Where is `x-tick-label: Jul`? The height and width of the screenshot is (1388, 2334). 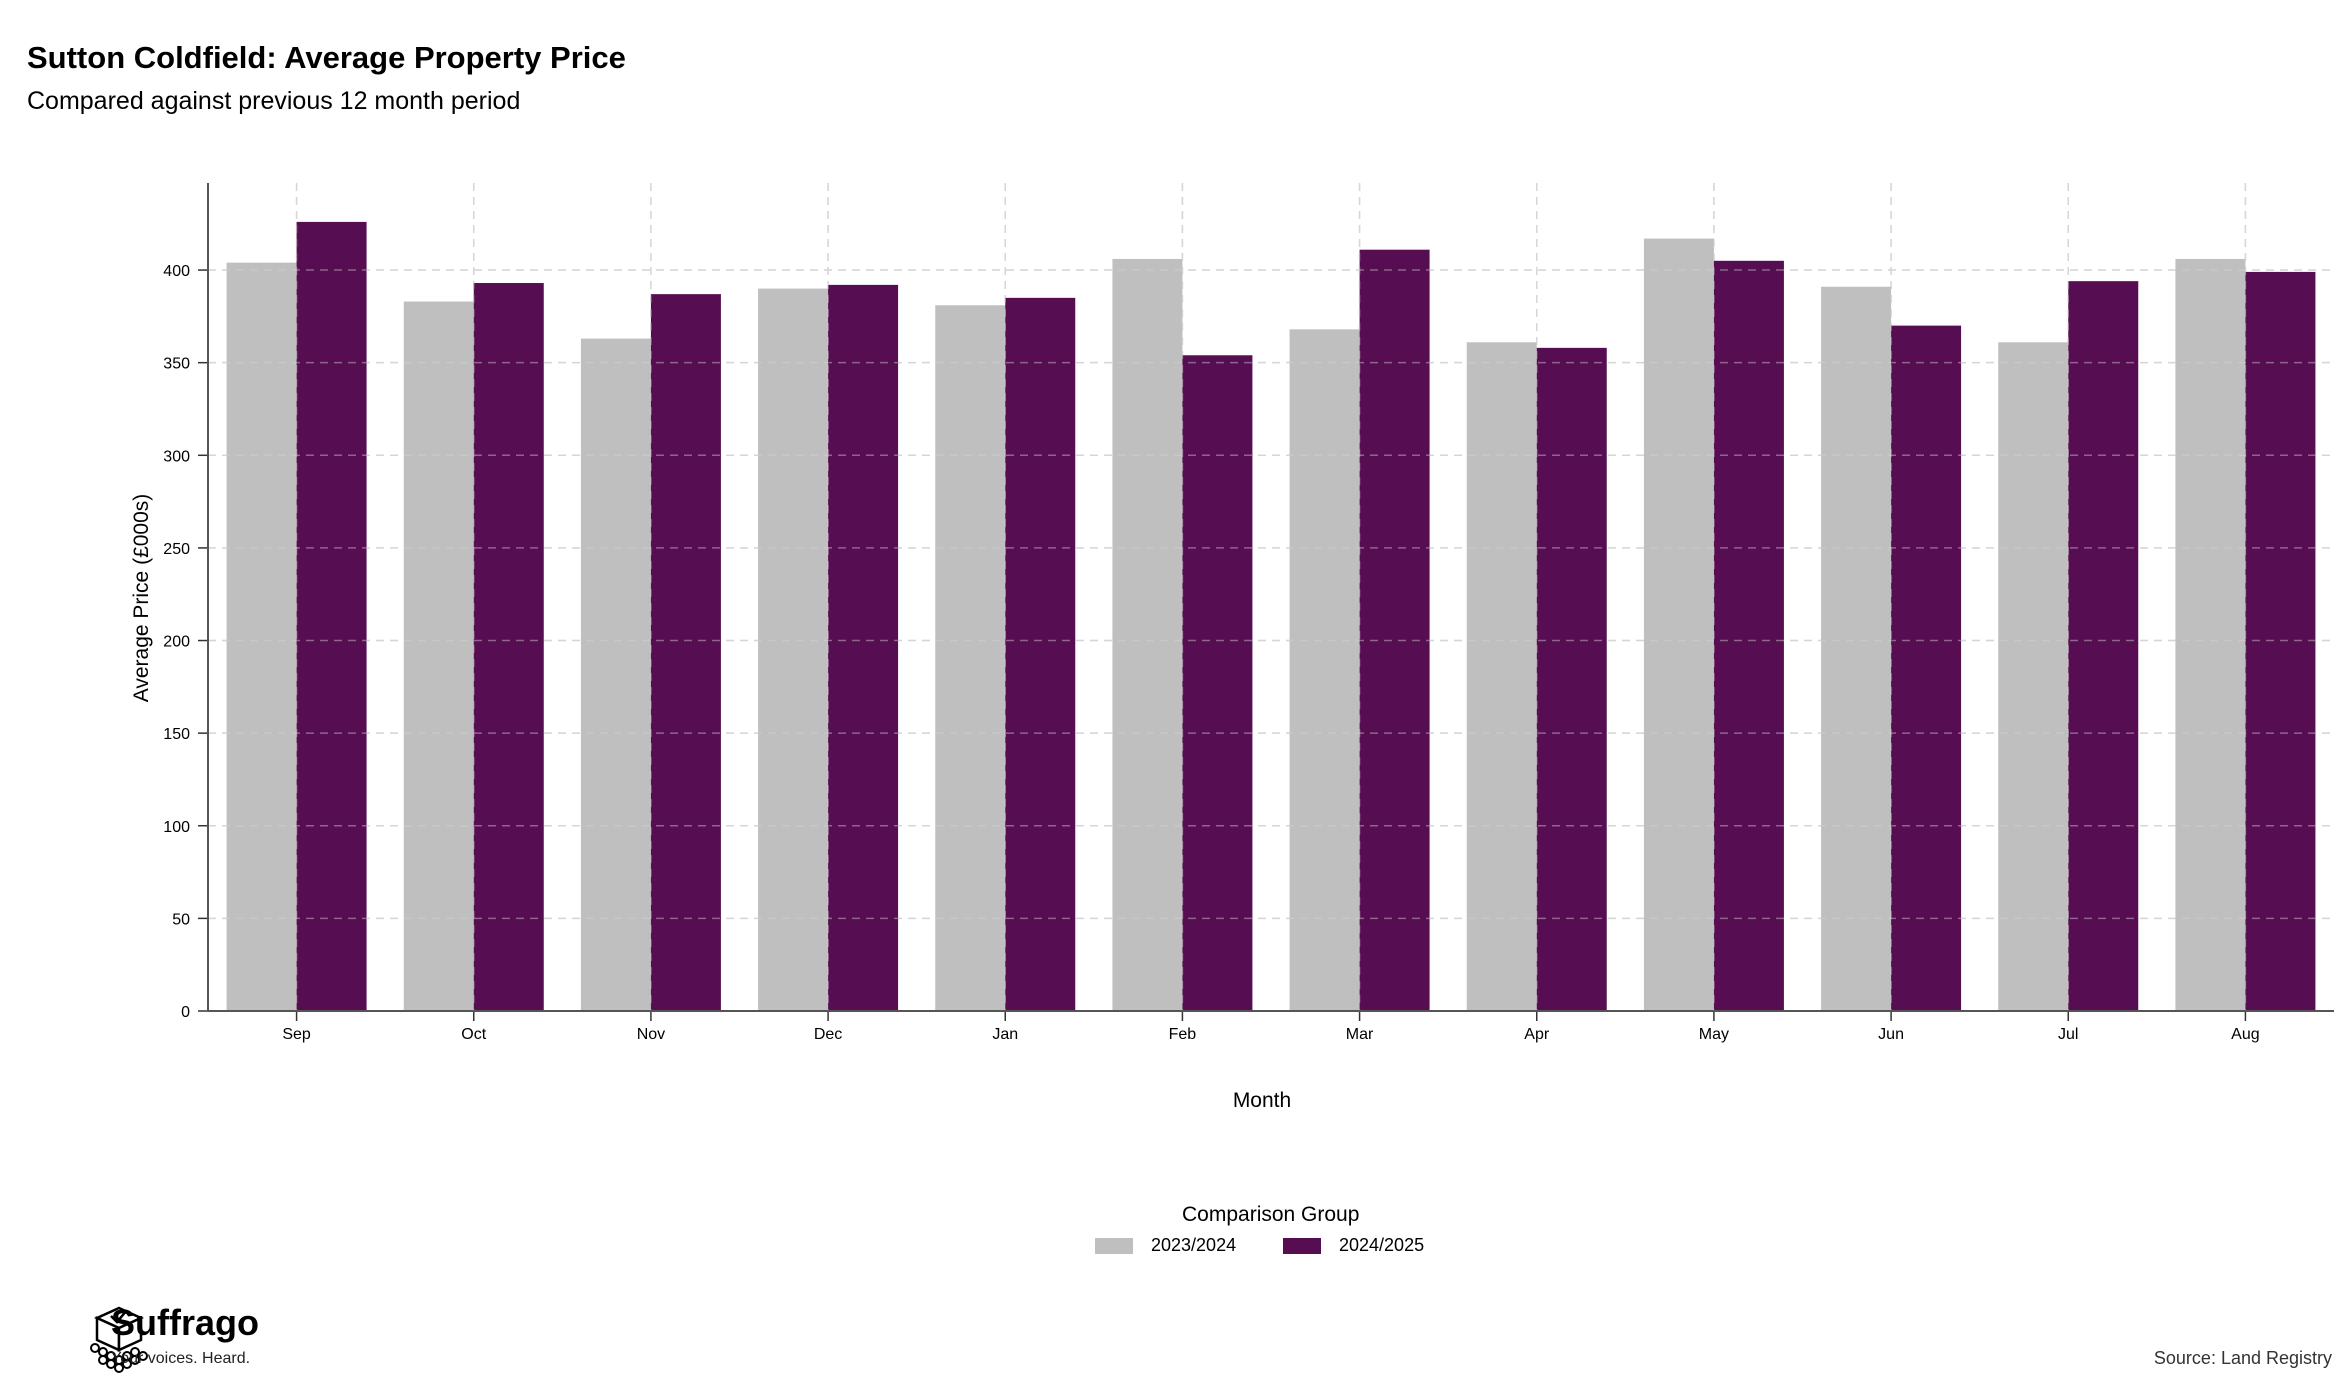 x-tick-label: Jul is located at coordinates (2068, 1034).